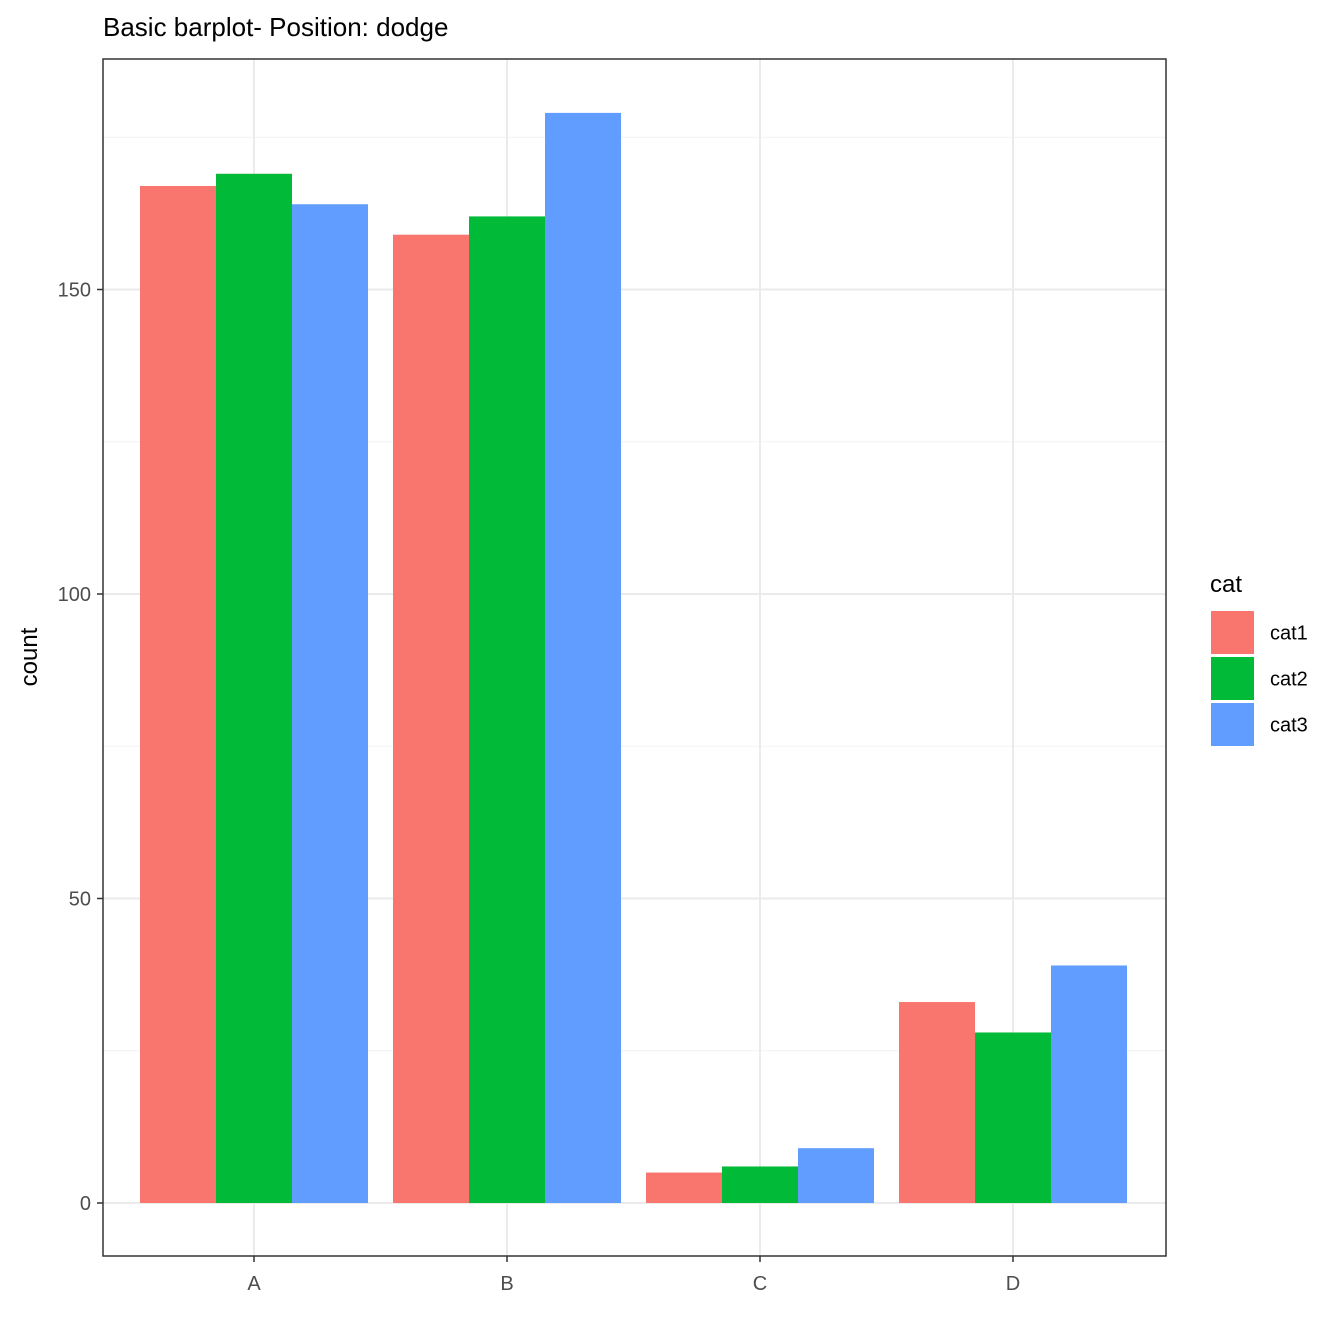 The image size is (1344, 1344). Describe the element at coordinates (937, 1102) in the screenshot. I see `bar-D-cat1` at that location.